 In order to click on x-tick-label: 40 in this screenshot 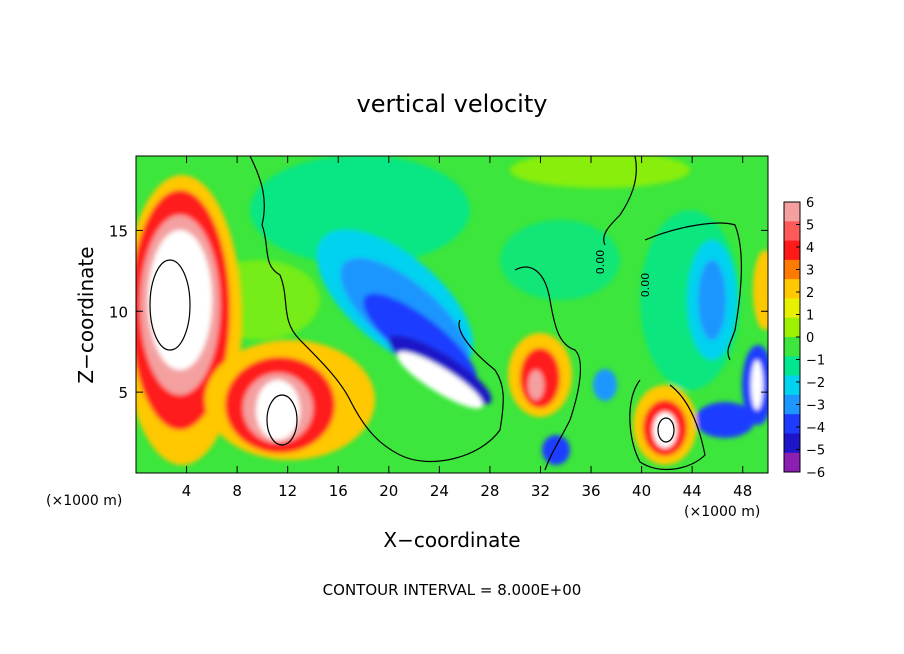, I will do `click(641, 491)`.